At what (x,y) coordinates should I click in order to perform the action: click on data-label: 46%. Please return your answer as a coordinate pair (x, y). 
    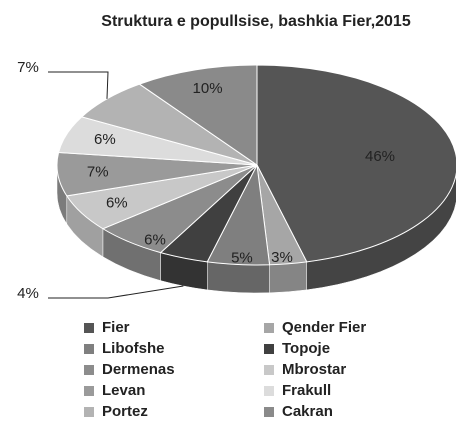
    Looking at the image, I should click on (380, 156).